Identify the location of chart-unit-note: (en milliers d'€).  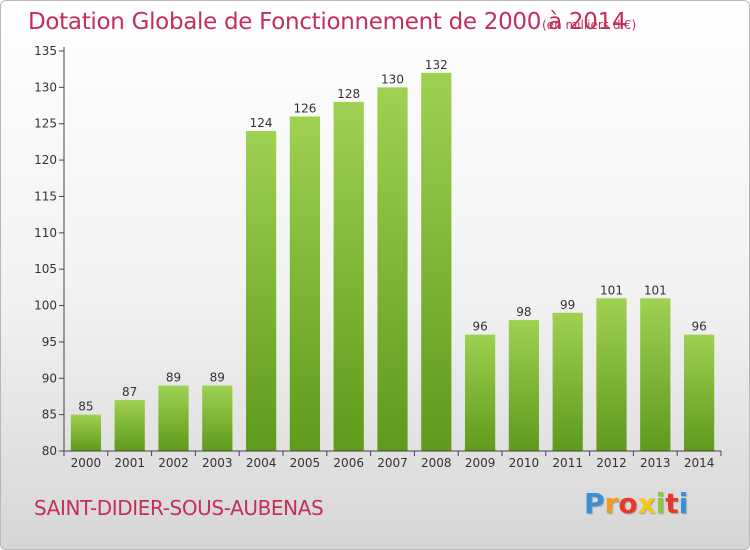
(589, 25).